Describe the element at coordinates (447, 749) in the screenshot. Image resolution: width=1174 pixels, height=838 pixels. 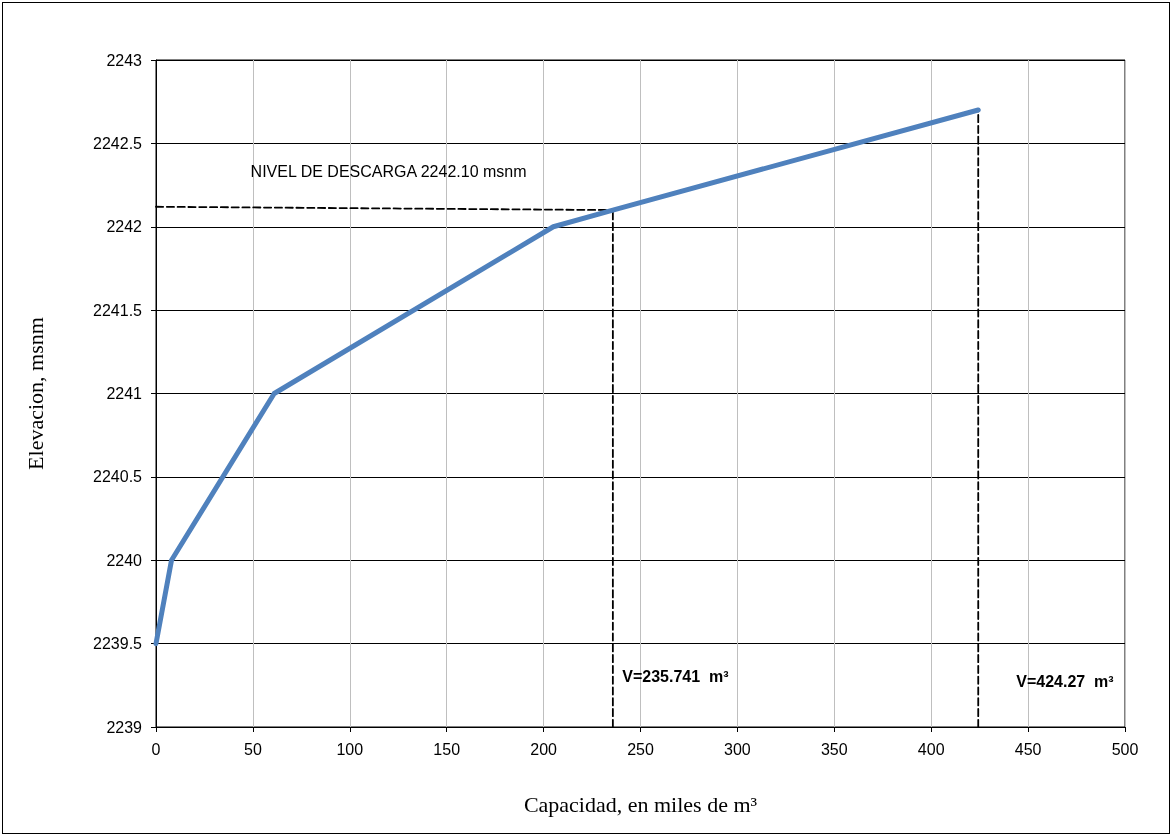
I see `x-tick-label: 150` at that location.